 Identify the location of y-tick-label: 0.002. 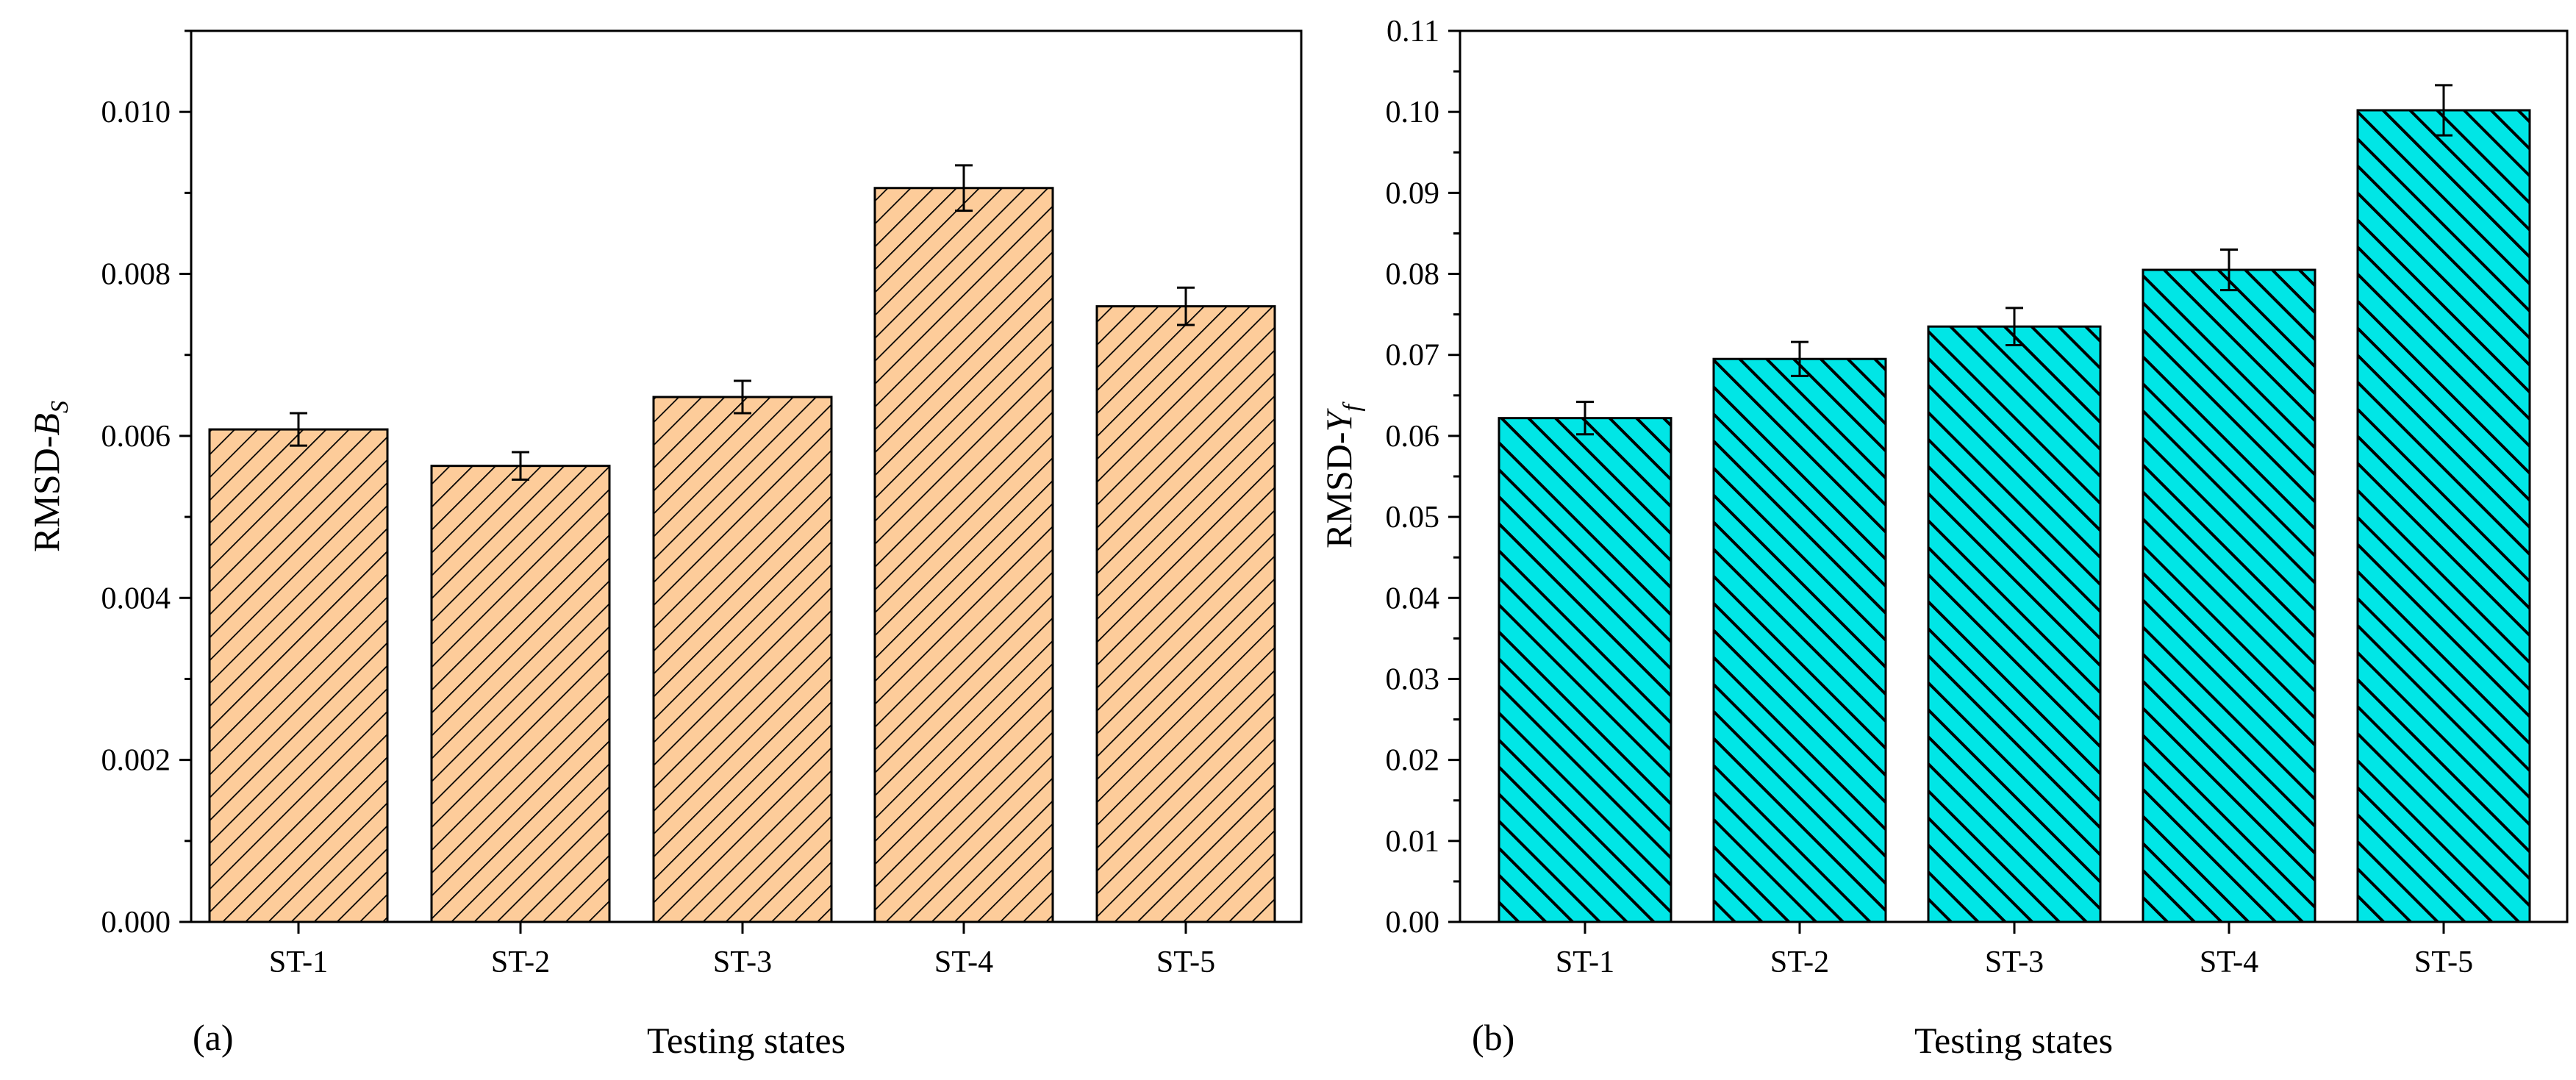
(136, 761).